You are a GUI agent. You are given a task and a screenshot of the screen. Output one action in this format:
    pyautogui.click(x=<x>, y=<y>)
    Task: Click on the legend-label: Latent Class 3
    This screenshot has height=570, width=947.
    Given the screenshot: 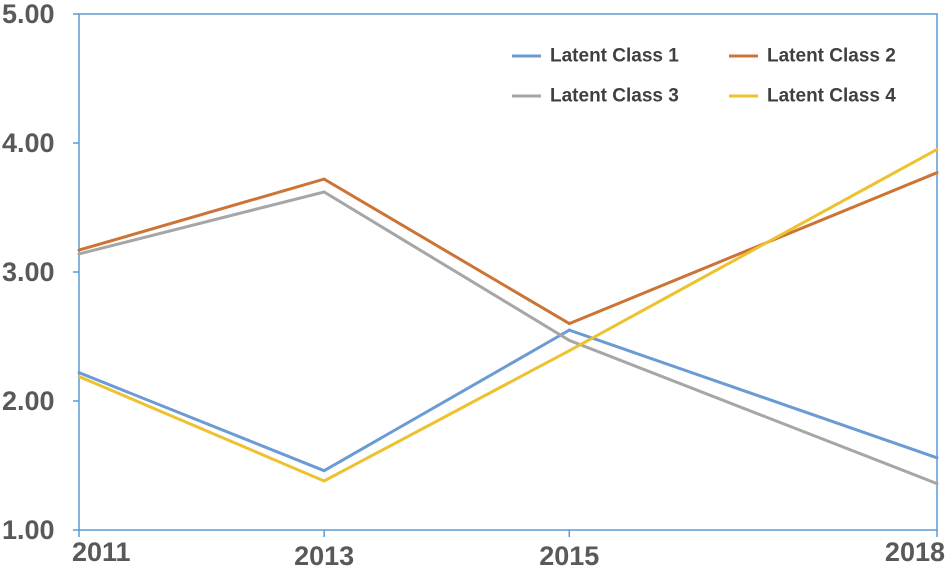 What is the action you would take?
    pyautogui.click(x=614, y=96)
    